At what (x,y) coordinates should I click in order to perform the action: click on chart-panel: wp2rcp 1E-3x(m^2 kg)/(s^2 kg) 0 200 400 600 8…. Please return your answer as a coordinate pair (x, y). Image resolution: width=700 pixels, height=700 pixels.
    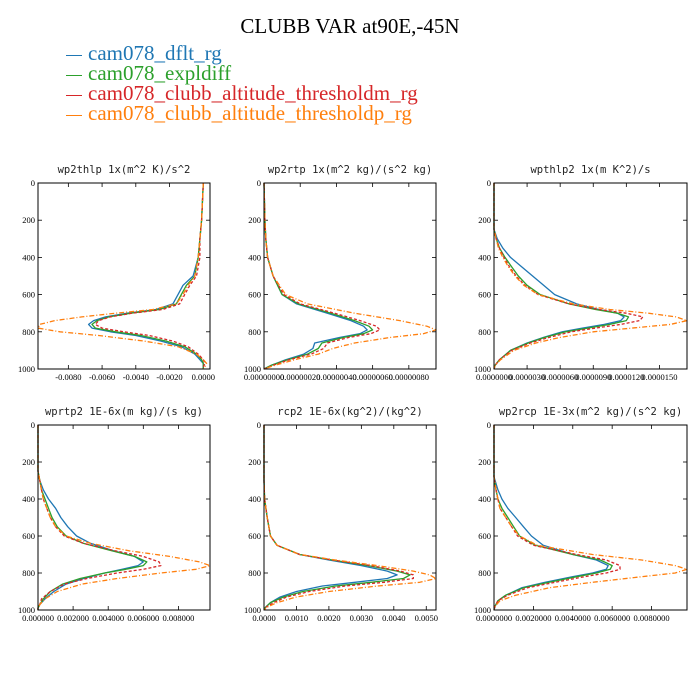
    Looking at the image, I should click on (581, 514).